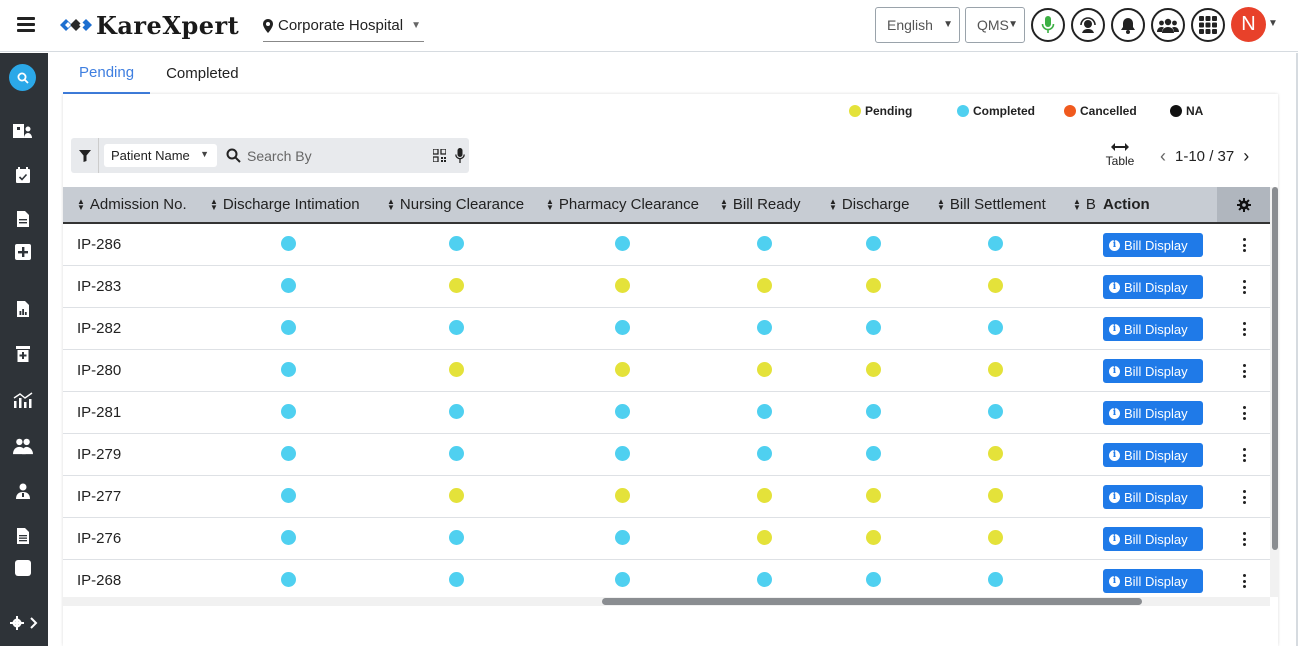 This screenshot has width=1298, height=646. Describe the element at coordinates (85, 155) in the screenshot. I see `filter-button` at that location.